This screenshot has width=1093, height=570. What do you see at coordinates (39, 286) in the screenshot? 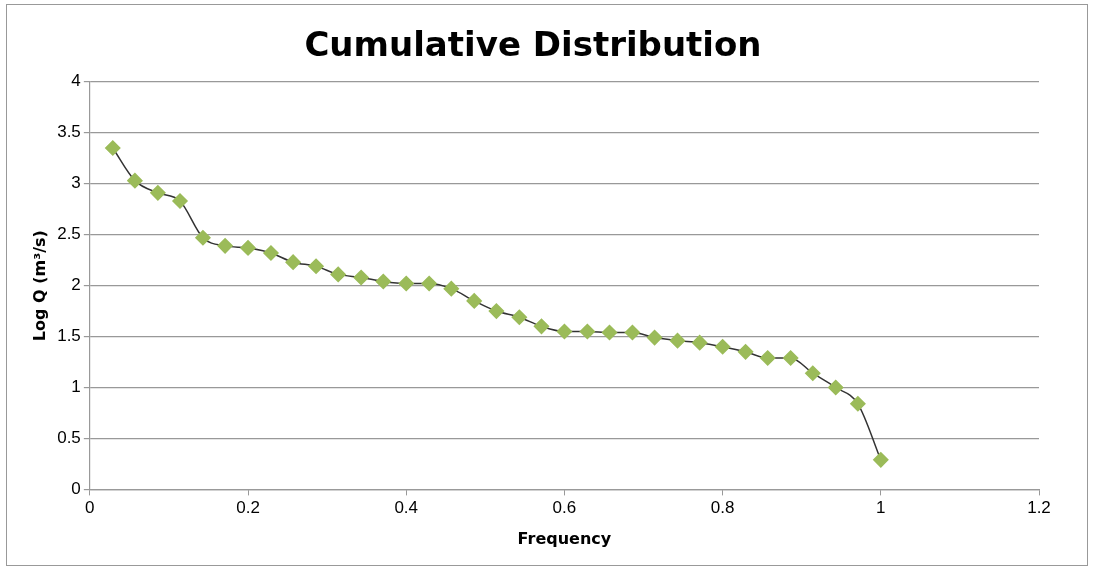
I see `y-axis-title: Log Q (m³/s)` at bounding box center [39, 286].